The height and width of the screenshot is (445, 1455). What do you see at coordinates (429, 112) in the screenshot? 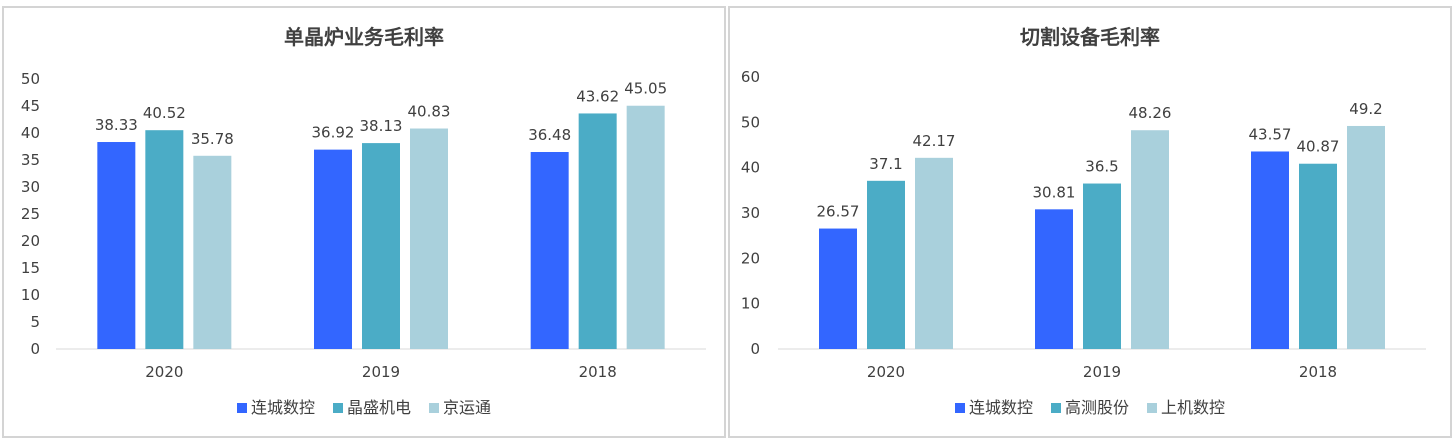
I see `data-label: 40.83` at bounding box center [429, 112].